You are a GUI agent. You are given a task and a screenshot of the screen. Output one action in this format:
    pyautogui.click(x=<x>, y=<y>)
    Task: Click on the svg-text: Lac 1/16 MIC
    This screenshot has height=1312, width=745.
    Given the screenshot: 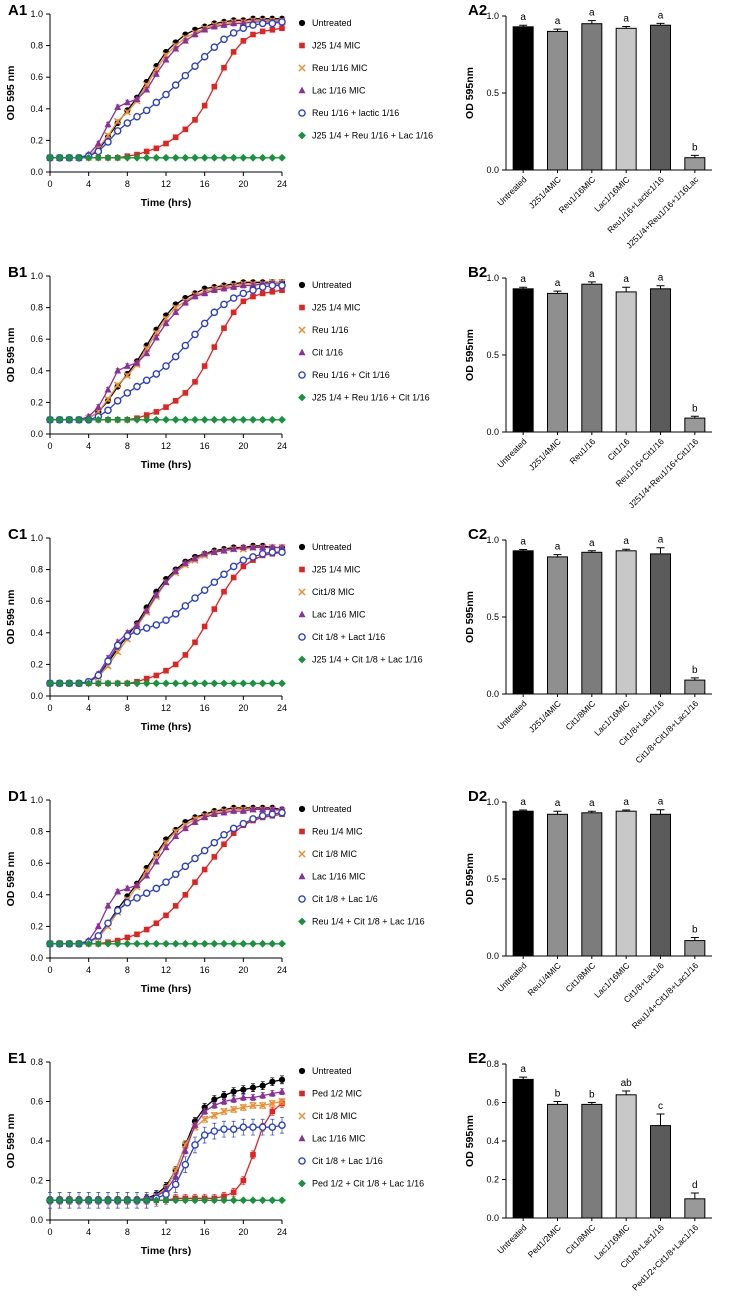 What is the action you would take?
    pyautogui.click(x=339, y=1139)
    